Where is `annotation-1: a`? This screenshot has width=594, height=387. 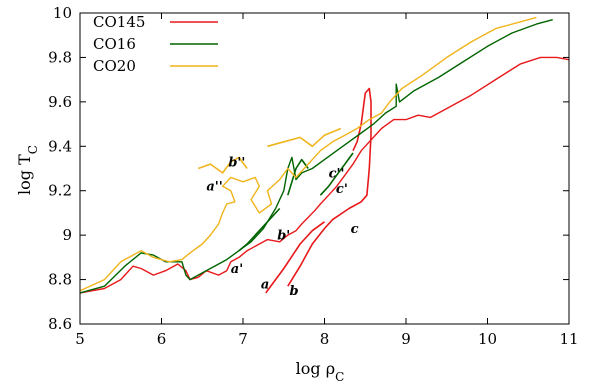
annotation-1: a is located at coordinates (265, 284).